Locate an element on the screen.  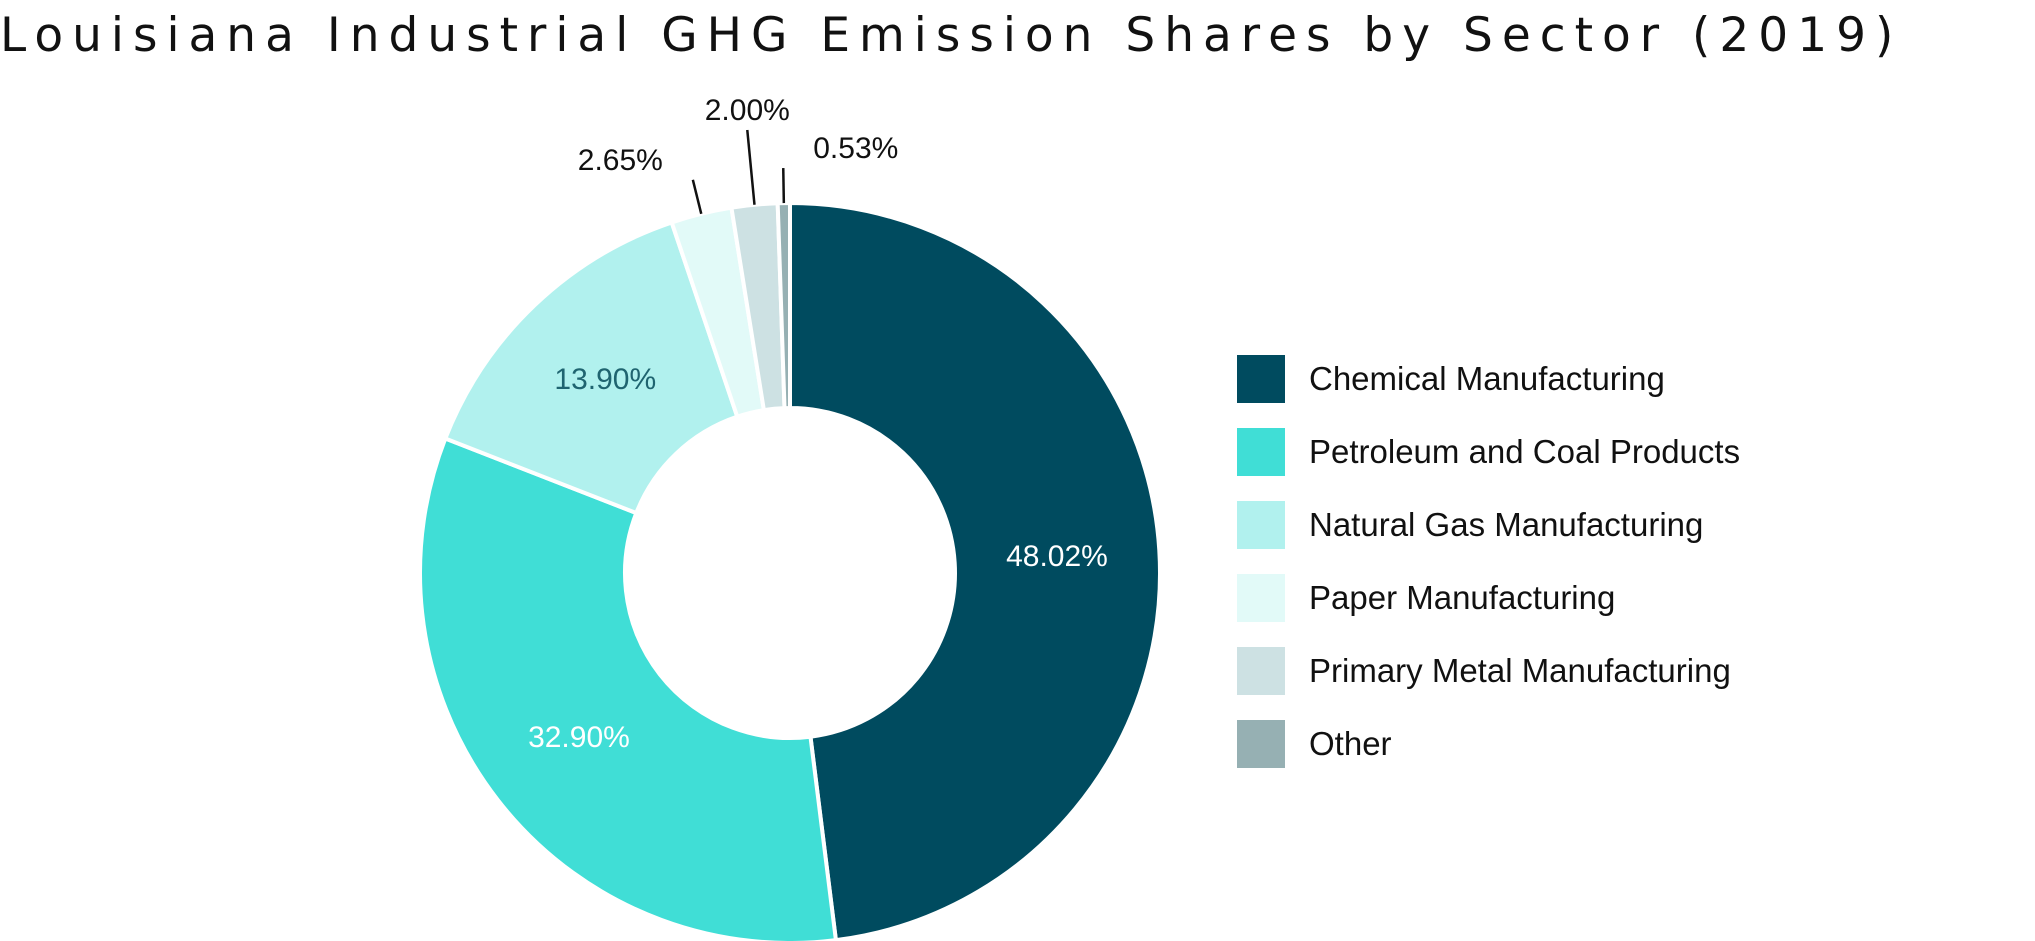
leader-line-other is located at coordinates (784, 186).